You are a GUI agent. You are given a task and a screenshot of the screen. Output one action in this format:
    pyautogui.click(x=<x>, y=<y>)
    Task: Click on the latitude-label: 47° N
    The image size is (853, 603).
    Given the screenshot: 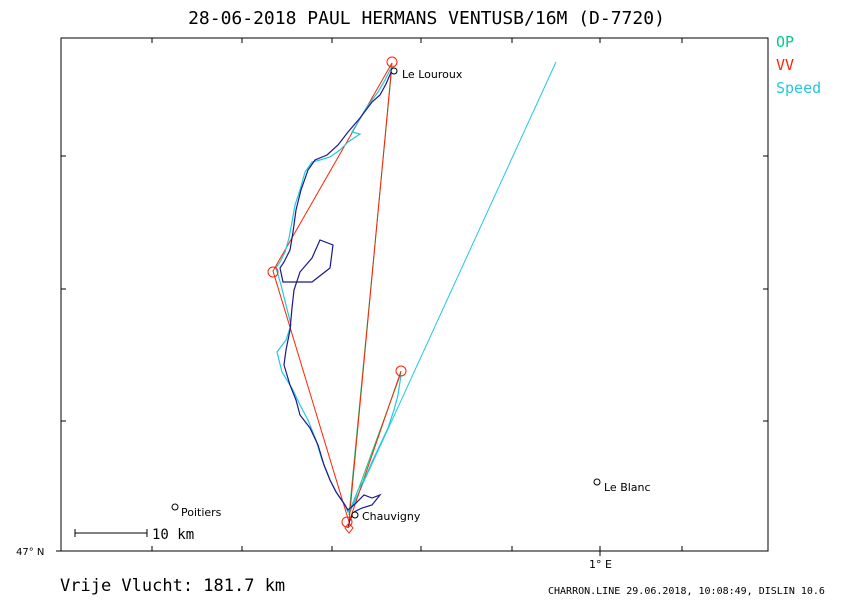 What is the action you would take?
    pyautogui.click(x=30, y=552)
    